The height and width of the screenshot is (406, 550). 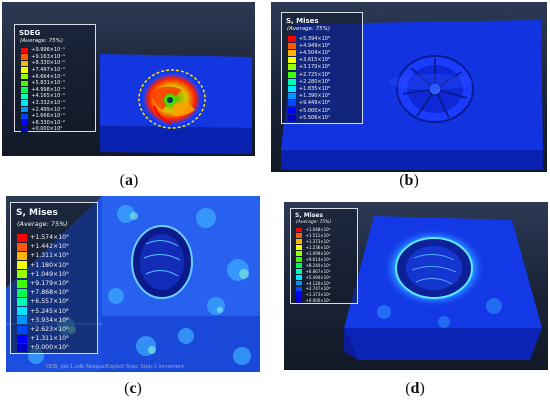 What do you see at coordinates (314, 38) in the screenshot?
I see `legend-value: +5.394×10⁹` at bounding box center [314, 38].